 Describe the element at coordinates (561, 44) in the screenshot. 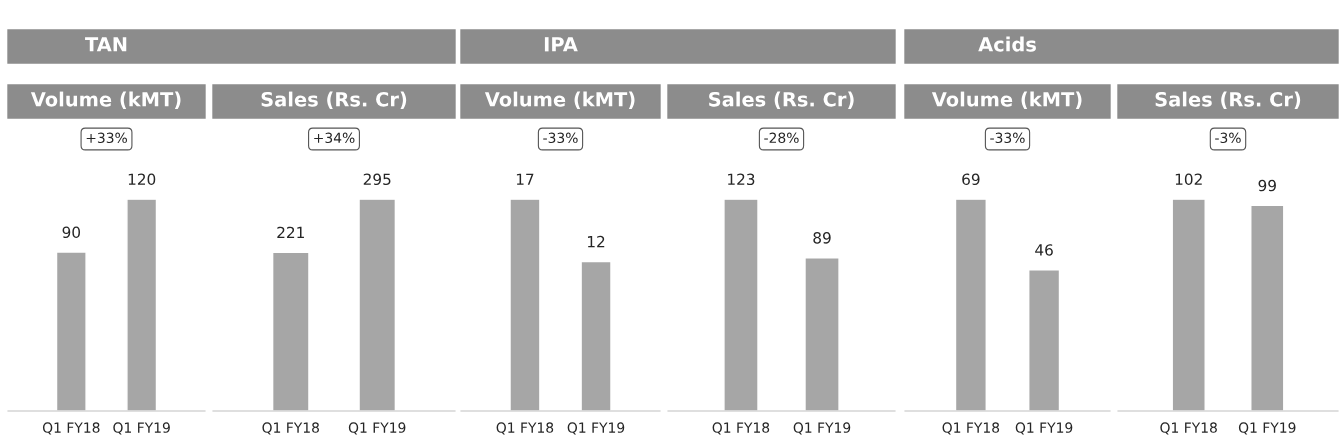

I see `chart-title: IPA` at that location.